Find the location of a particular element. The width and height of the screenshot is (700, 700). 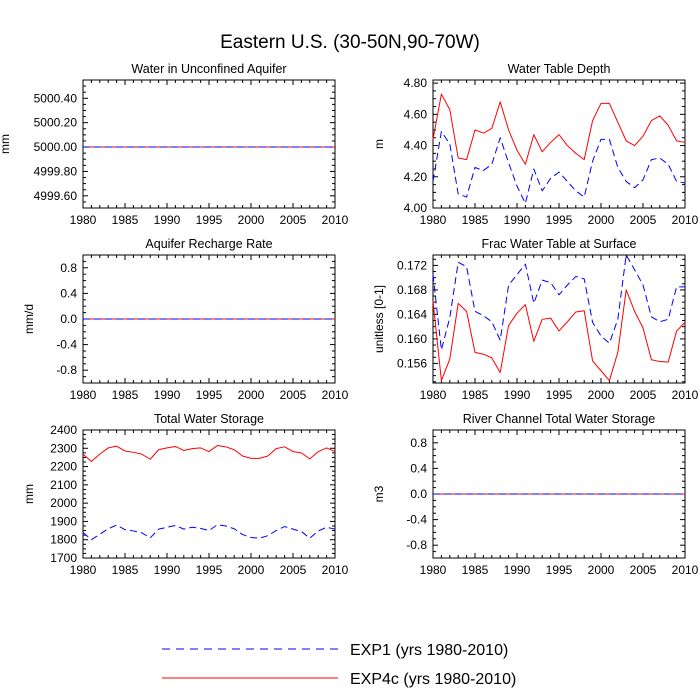

y-tick-label: 4.80 is located at coordinates (416, 83).